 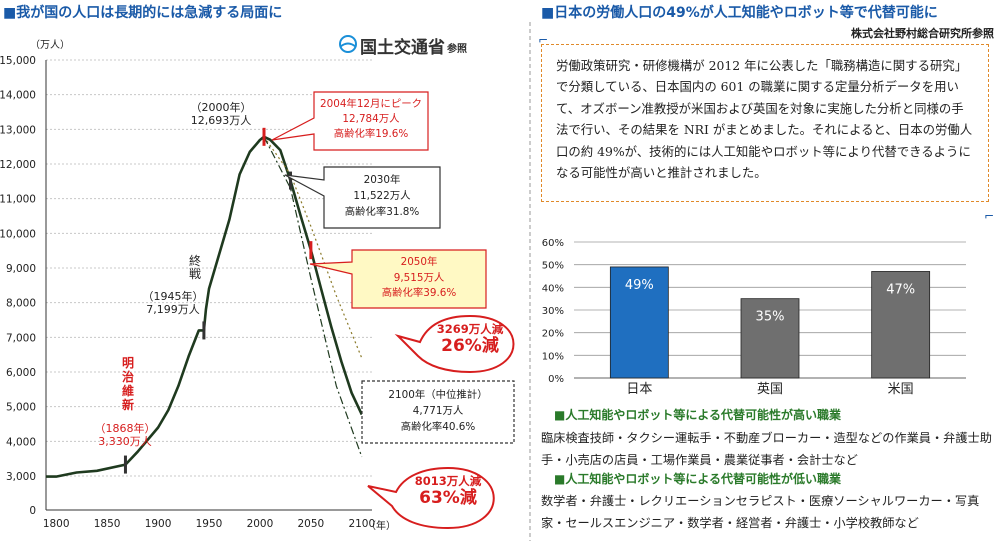 What do you see at coordinates (21, 373) in the screenshot?
I see `population-y-tick-label: 6,000` at bounding box center [21, 373].